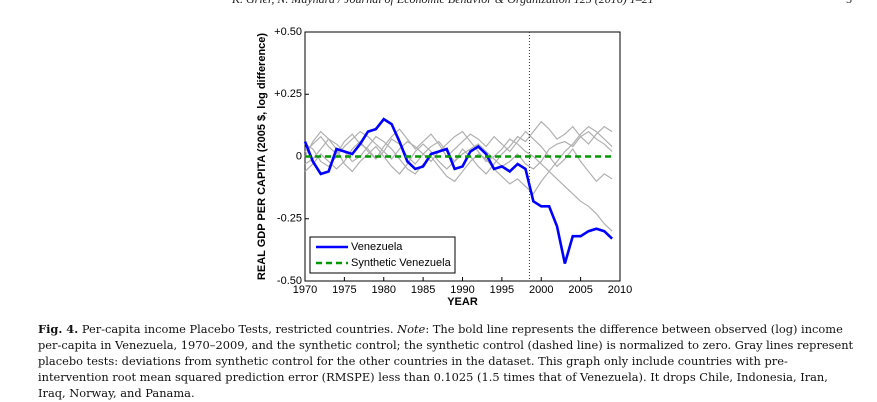 Image resolution: width=877 pixels, height=402 pixels. Describe the element at coordinates (401, 263) in the screenshot. I see `legend-label: Synthetic Venezuela` at that location.